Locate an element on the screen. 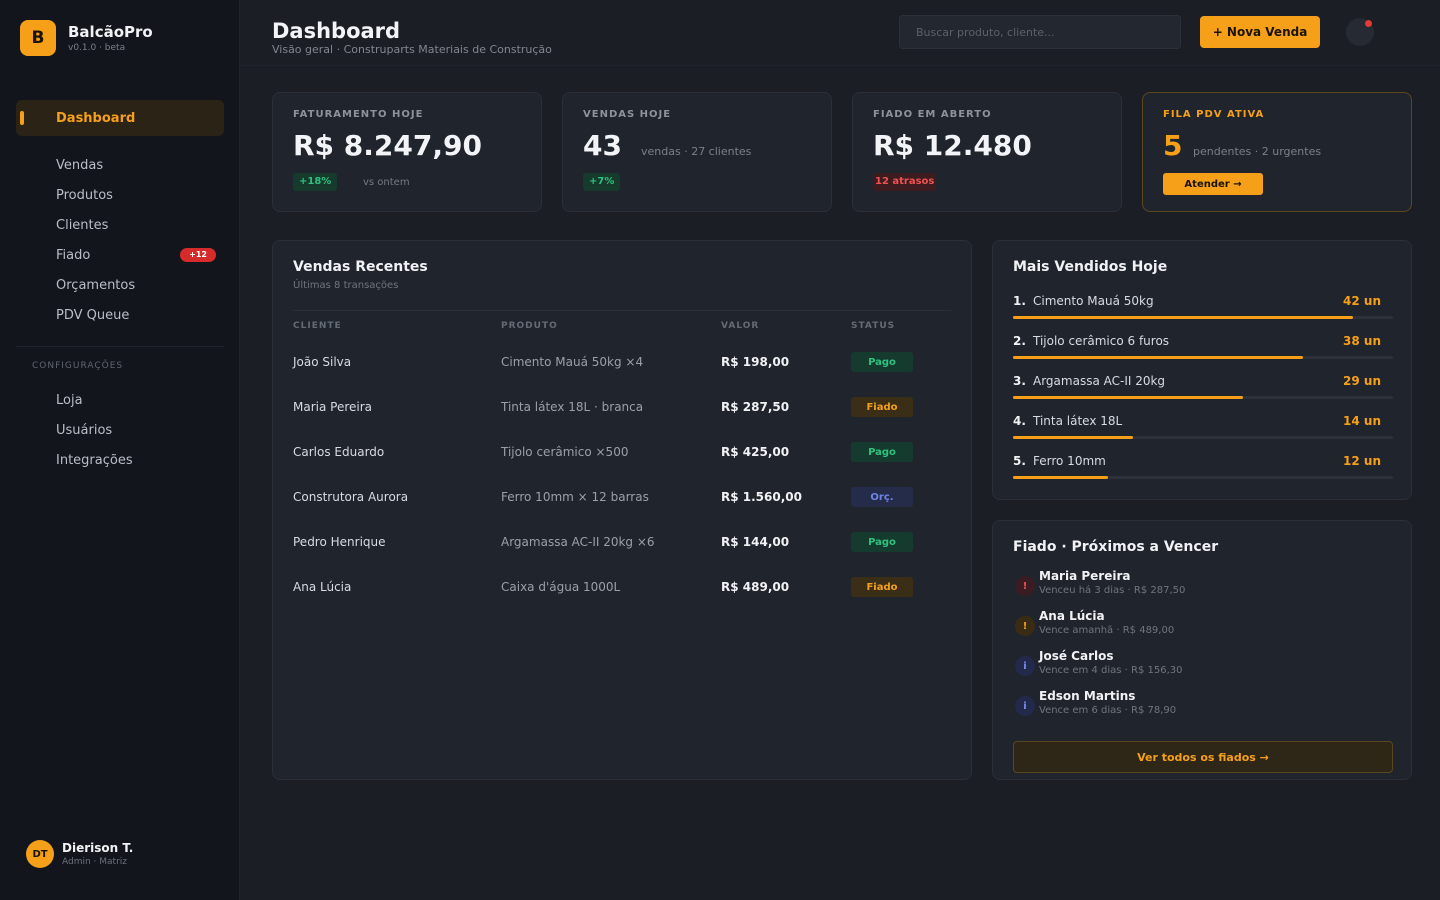 Image resolution: width=1440 pixels, height=900 pixels. brand: B BalcãoPro v0.1.0 · beta is located at coordinates (86, 38).